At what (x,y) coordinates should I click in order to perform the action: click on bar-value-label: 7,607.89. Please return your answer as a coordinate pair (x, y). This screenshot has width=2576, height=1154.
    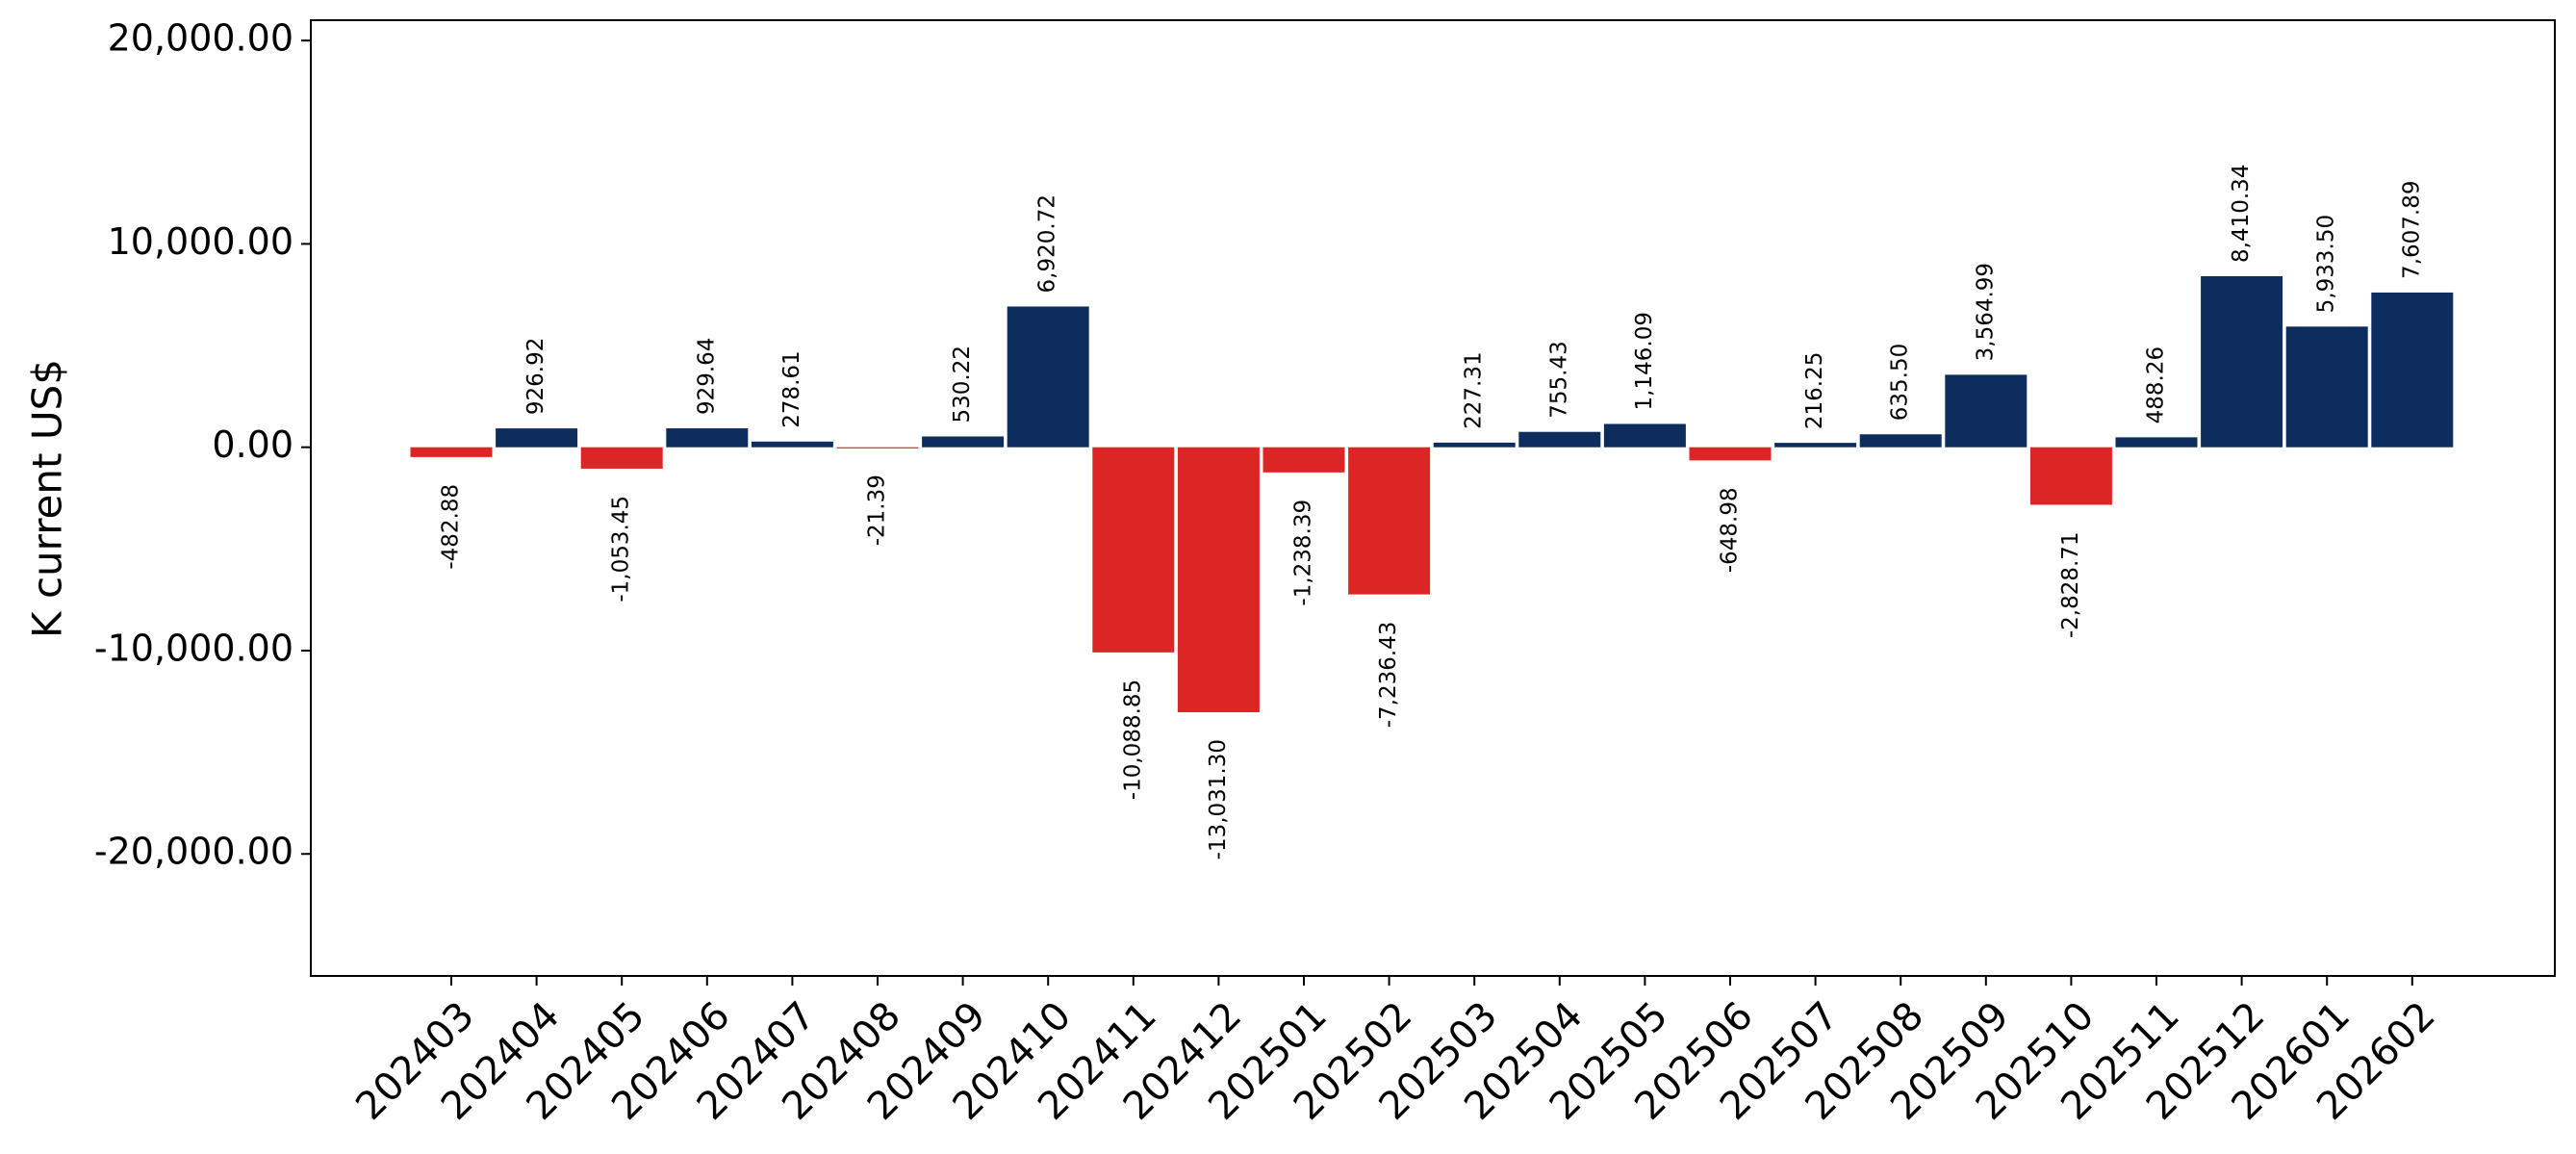
    Looking at the image, I should click on (2411, 230).